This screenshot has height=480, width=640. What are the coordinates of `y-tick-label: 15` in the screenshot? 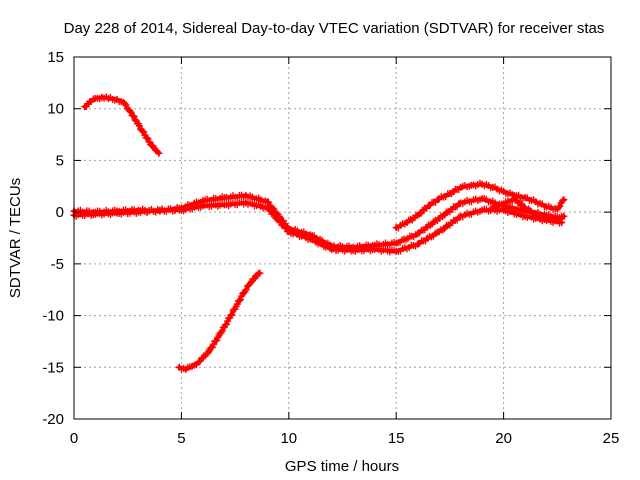 It's located at (55, 57).